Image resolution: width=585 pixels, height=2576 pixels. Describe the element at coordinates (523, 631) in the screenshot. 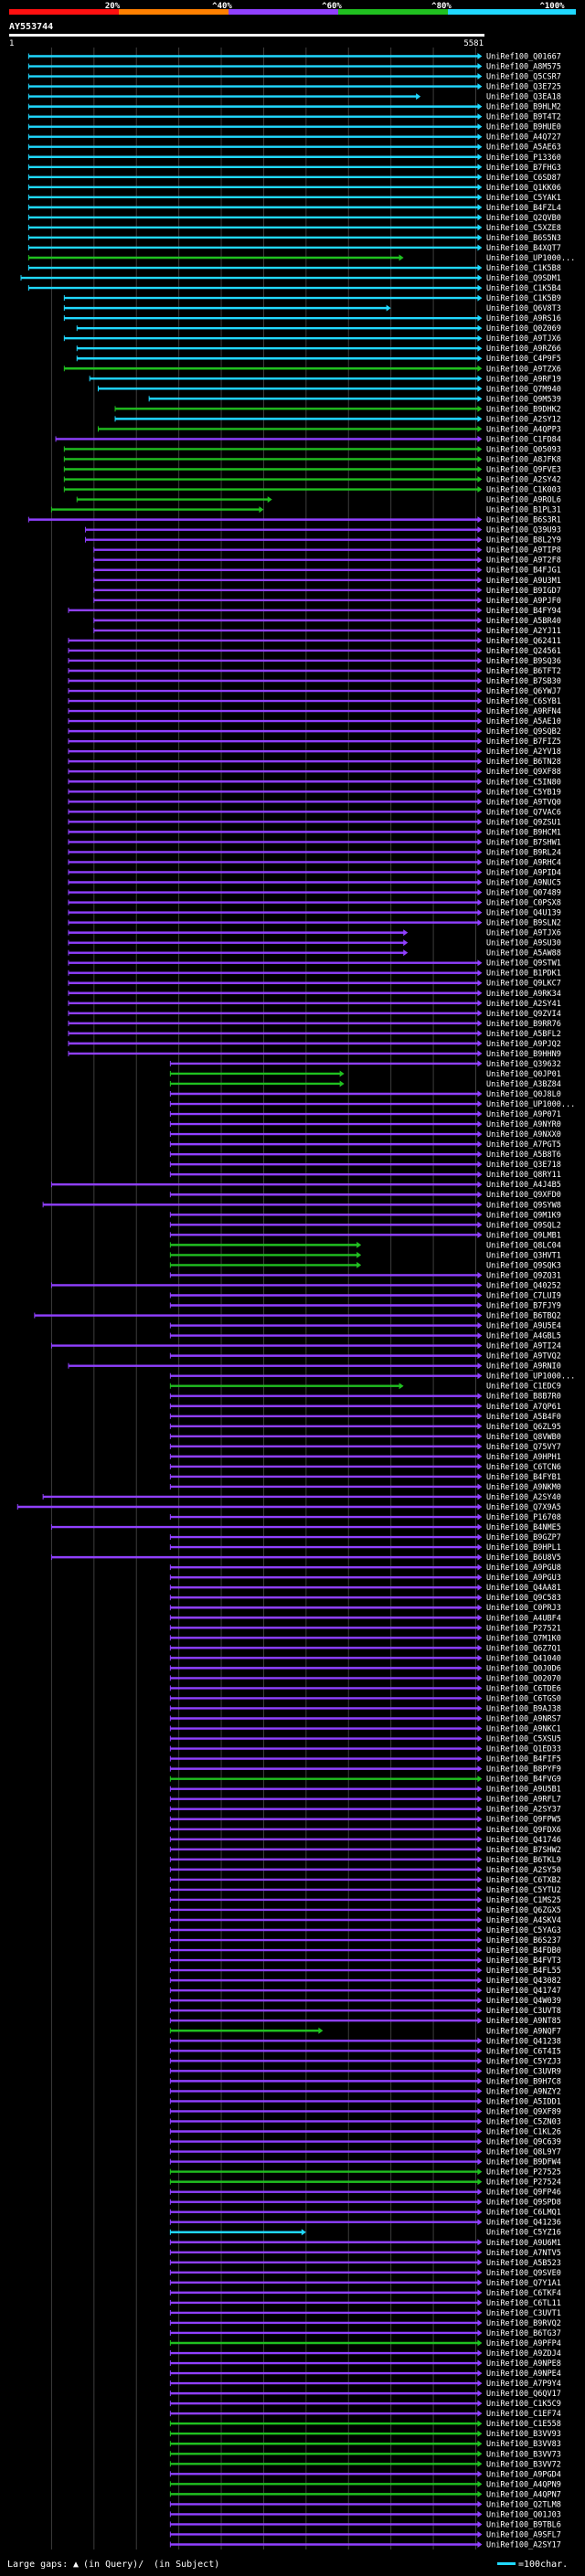

I see `hit-label: UniRef100_A2YJ11` at that location.